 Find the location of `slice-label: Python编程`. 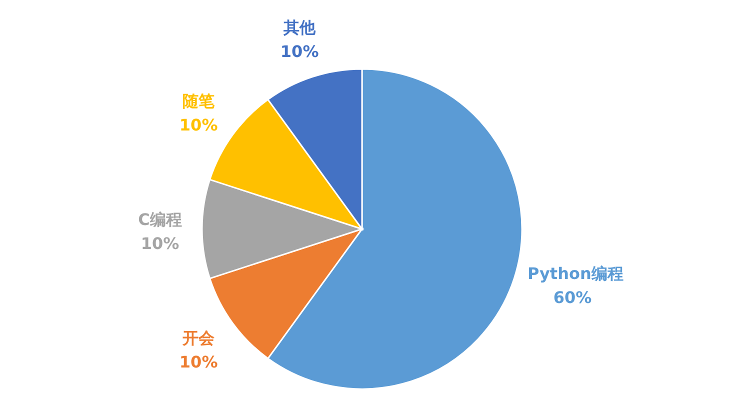

slice-label: Python编程 is located at coordinates (575, 273).